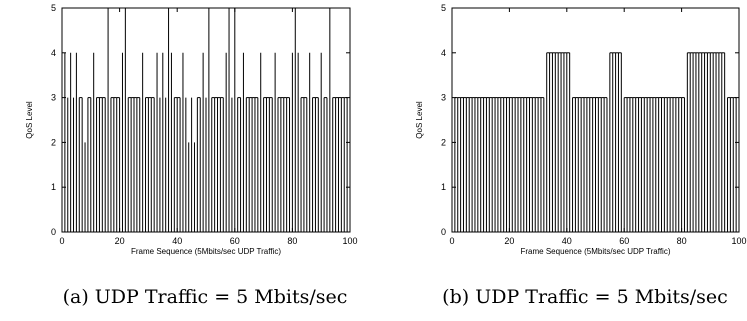 This screenshot has height=321, width=747. I want to click on caption-a: (a) UDP Traffic = 5 Mbits/sec, so click(205, 297).